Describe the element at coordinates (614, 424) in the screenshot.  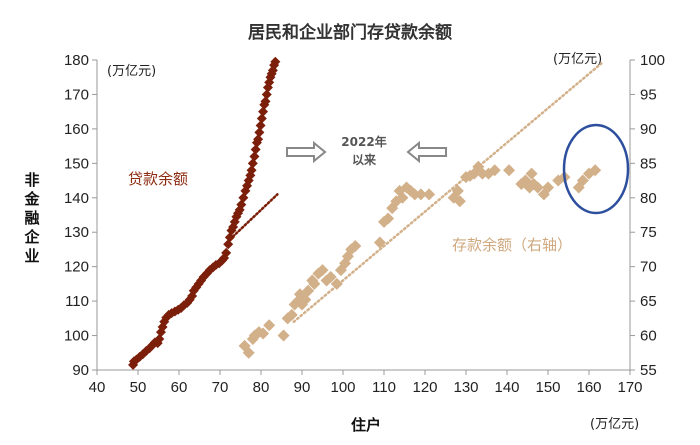
I see `x-unit: (万亿元)` at that location.